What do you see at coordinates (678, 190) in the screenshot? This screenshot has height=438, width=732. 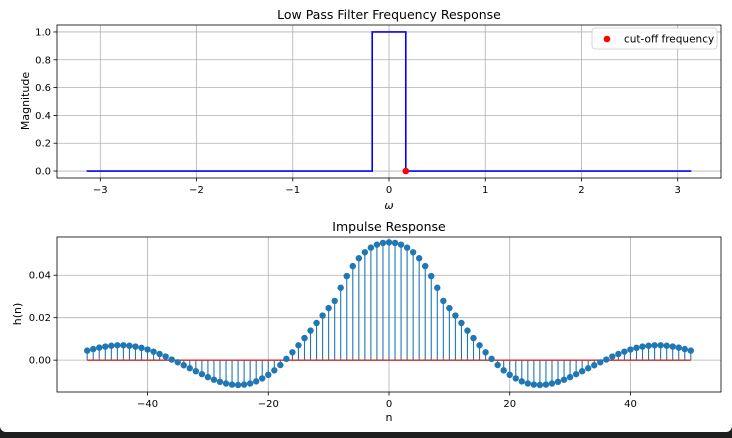 I see `top-xtick-label: 3` at bounding box center [678, 190].